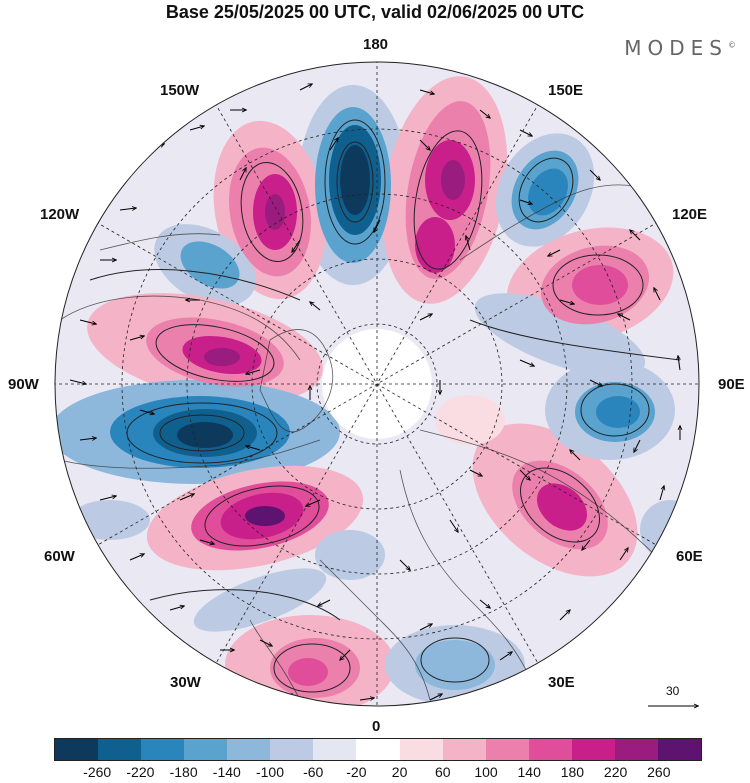  What do you see at coordinates (561, 682) in the screenshot?
I see `lon-label-30e: 30E` at bounding box center [561, 682].